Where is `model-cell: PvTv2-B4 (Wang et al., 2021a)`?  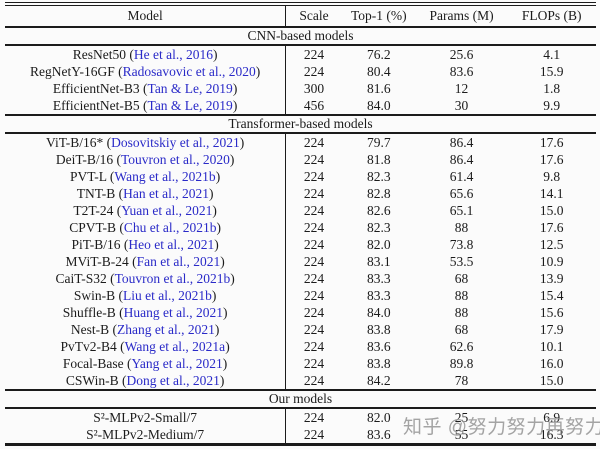
model-cell: PvTv2-B4 (Wang et al., 2021a) is located at coordinates (146, 346).